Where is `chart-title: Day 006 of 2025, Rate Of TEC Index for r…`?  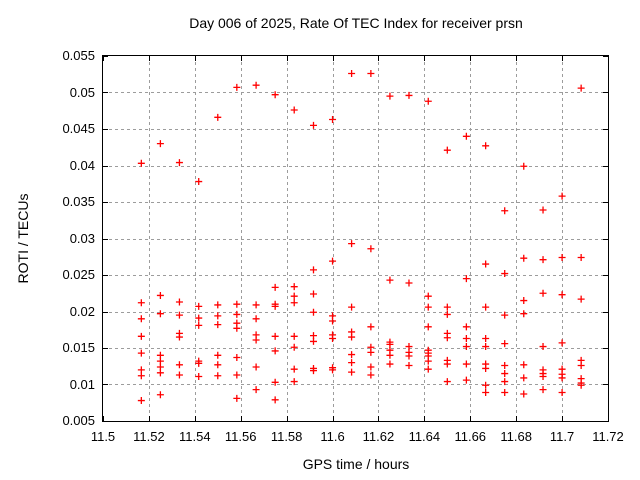 chart-title: Day 006 of 2025, Rate Of TEC Index for r… is located at coordinates (356, 23).